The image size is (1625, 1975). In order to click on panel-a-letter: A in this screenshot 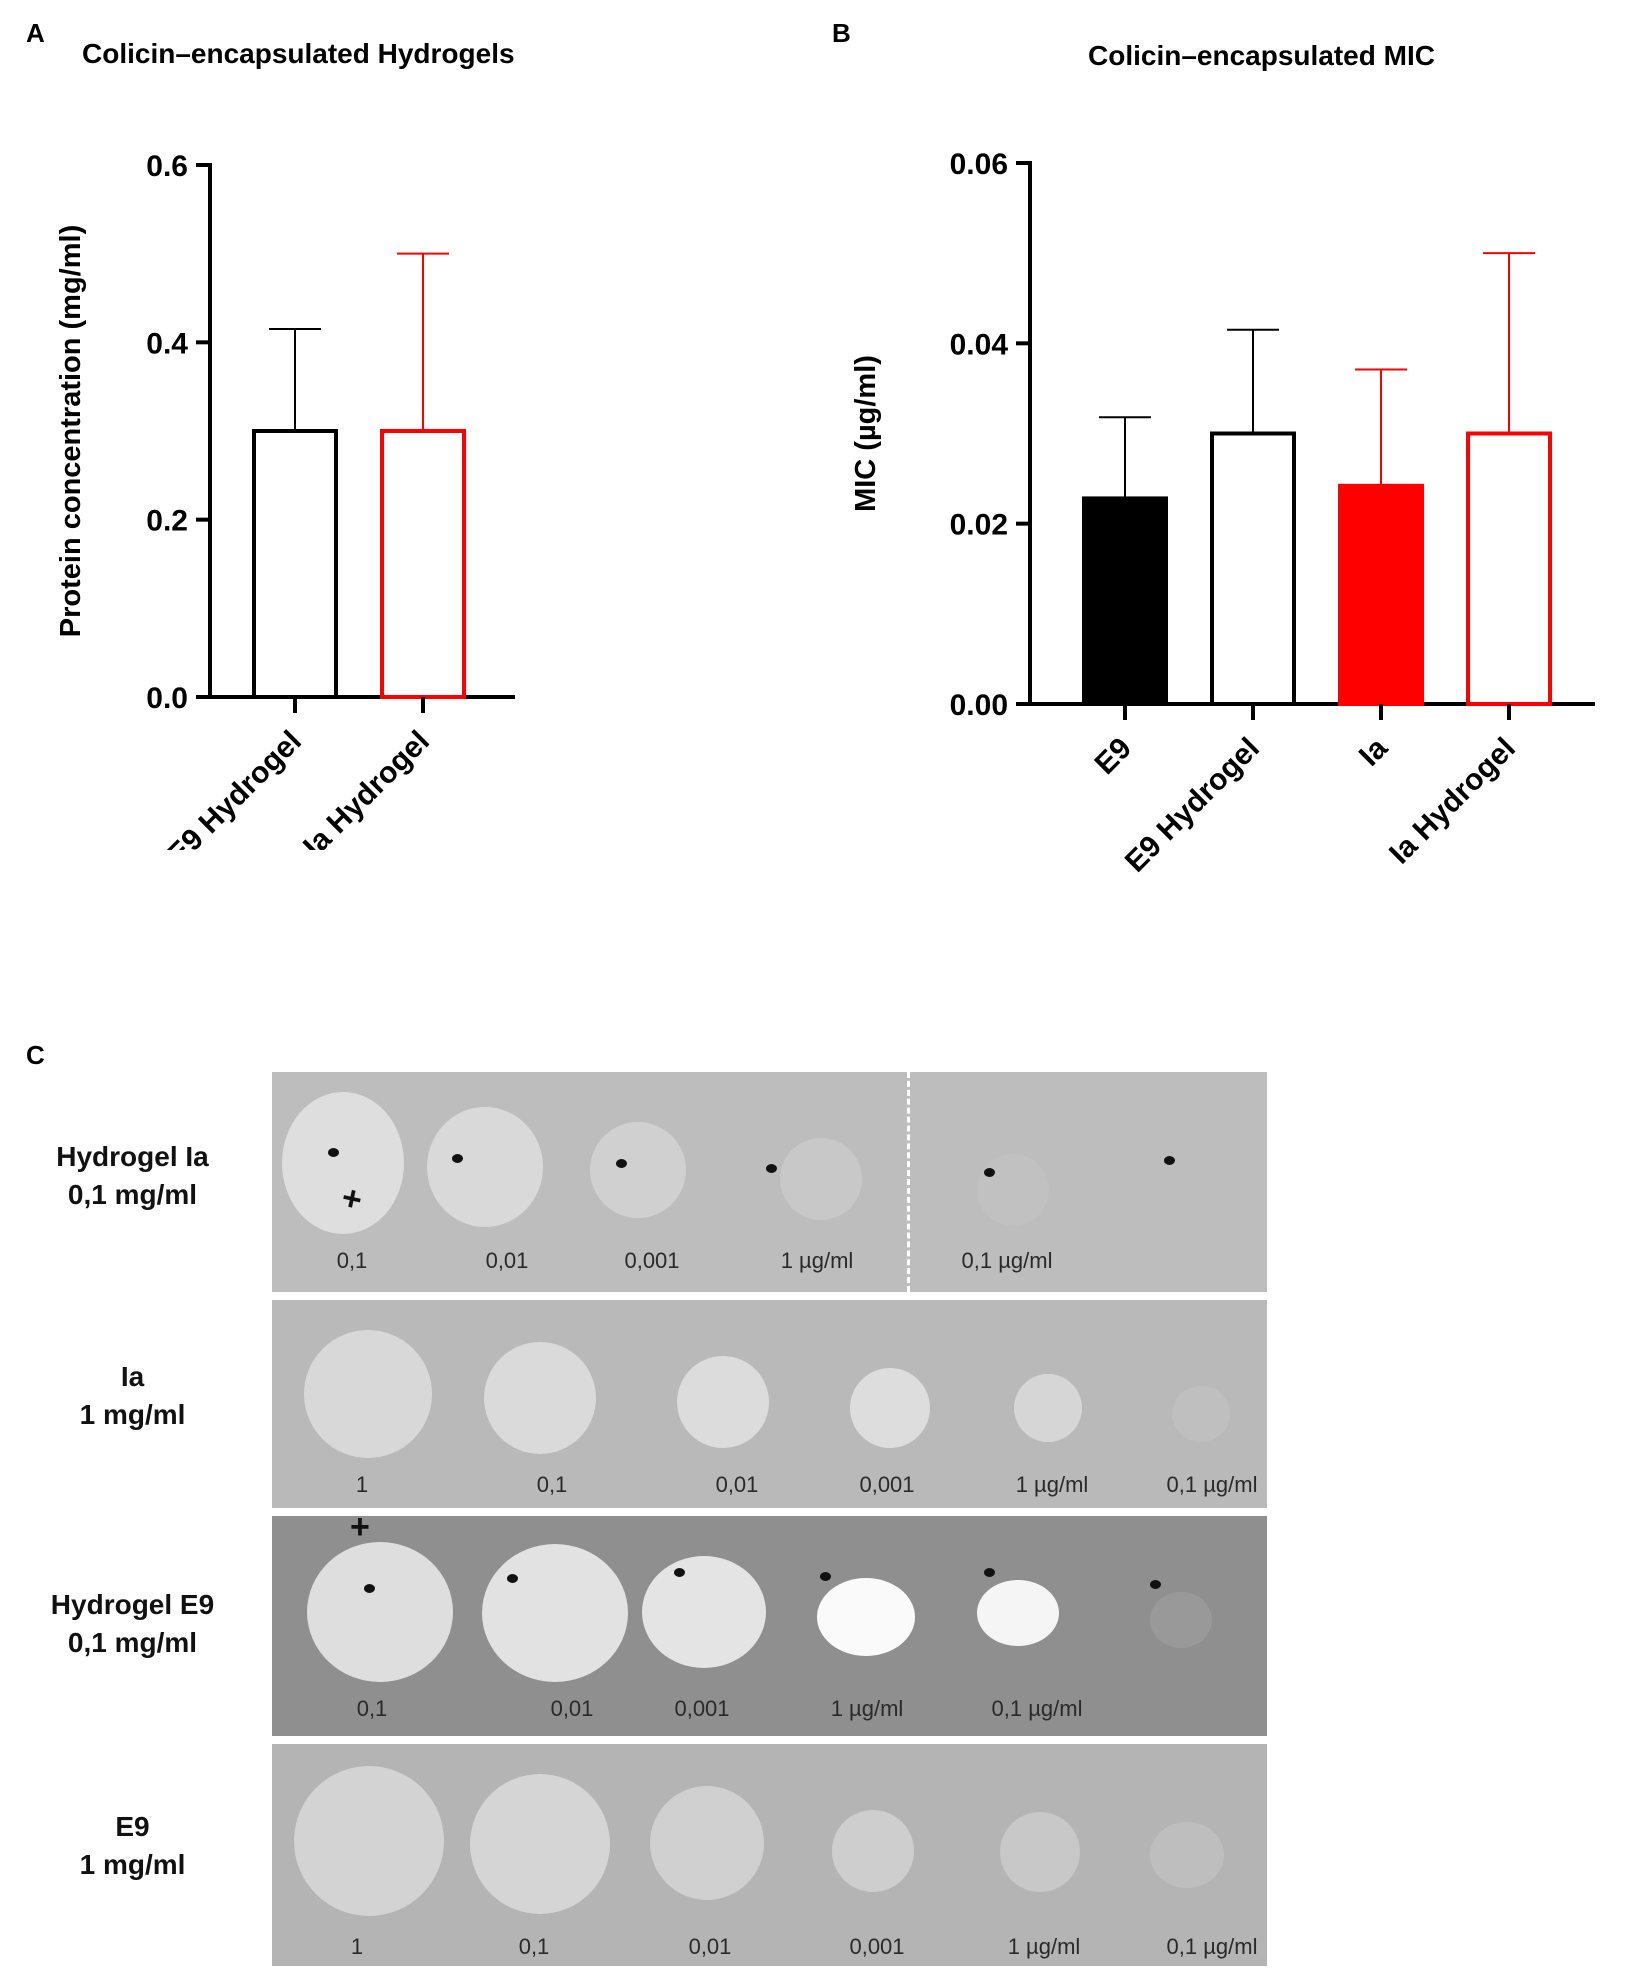, I will do `click(35, 33)`.